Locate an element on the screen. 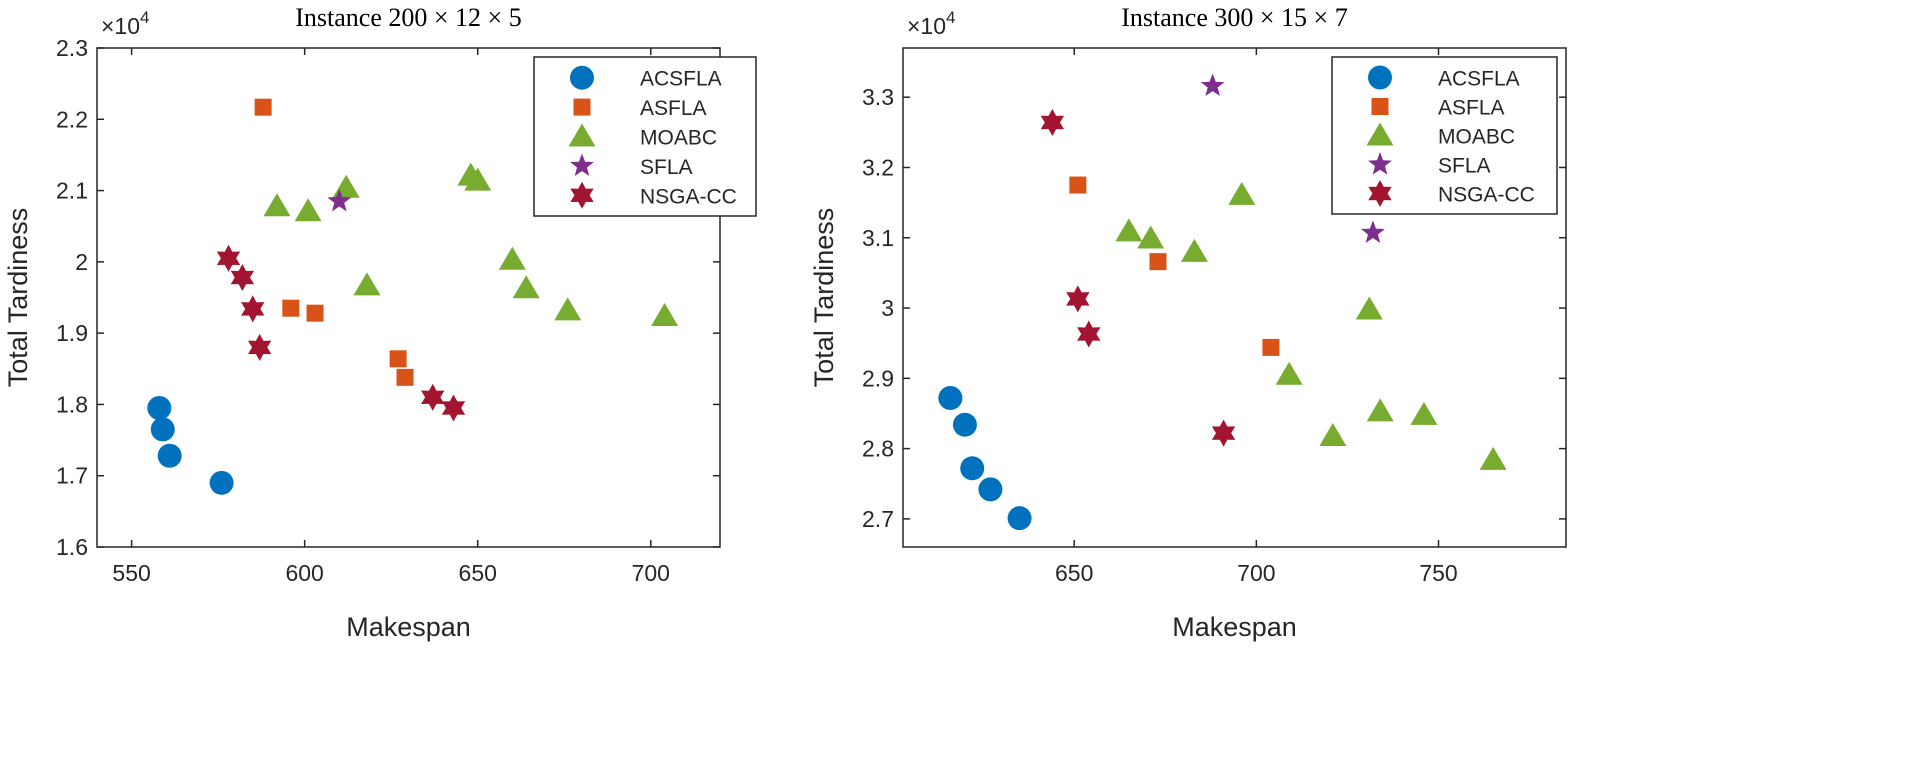  y-tick-label: 2.8 is located at coordinates (878, 449).